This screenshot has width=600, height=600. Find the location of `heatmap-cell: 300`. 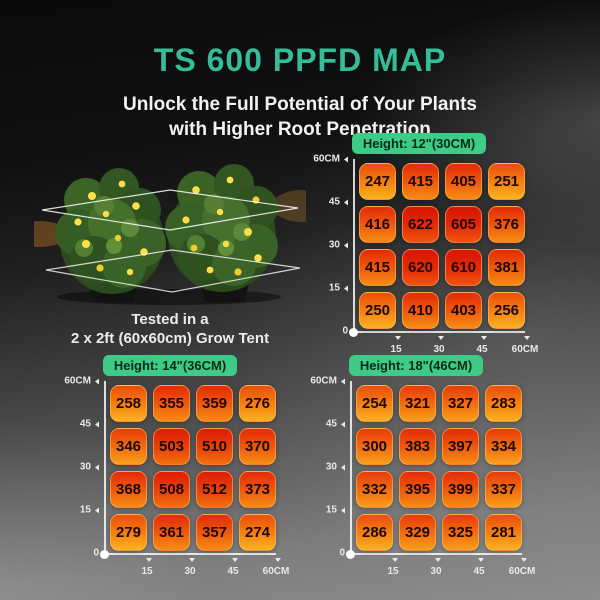

heatmap-cell: 300 is located at coordinates (374, 446).